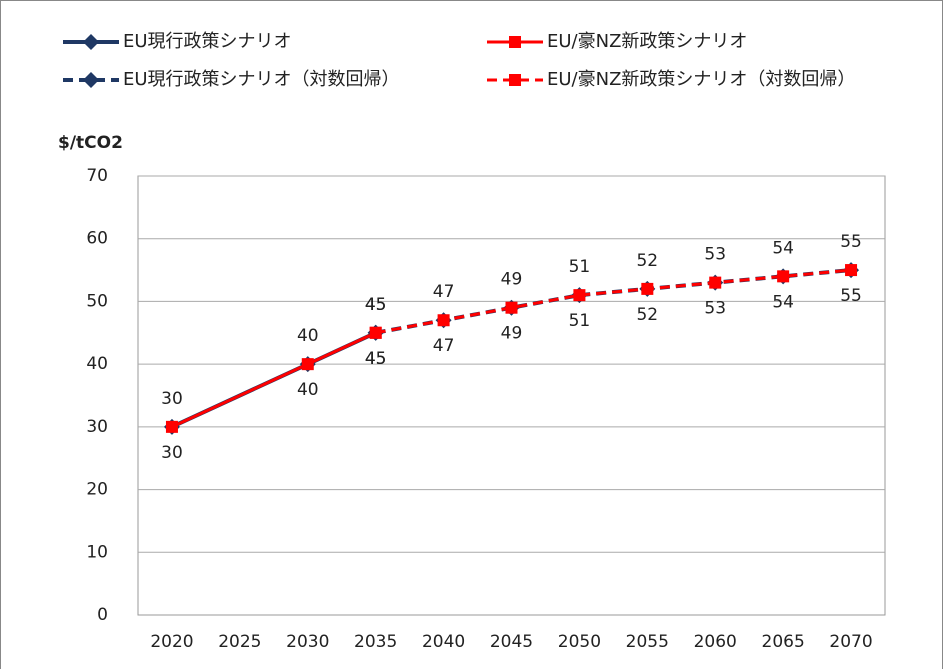  What do you see at coordinates (97, 490) in the screenshot?
I see `y-tick-label: 20` at bounding box center [97, 490].